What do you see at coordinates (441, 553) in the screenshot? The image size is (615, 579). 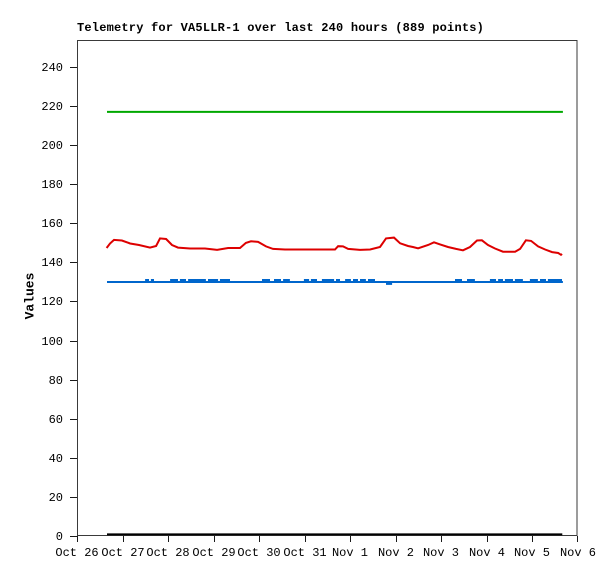 I see `x-tick-label: Nov 3` at bounding box center [441, 553].